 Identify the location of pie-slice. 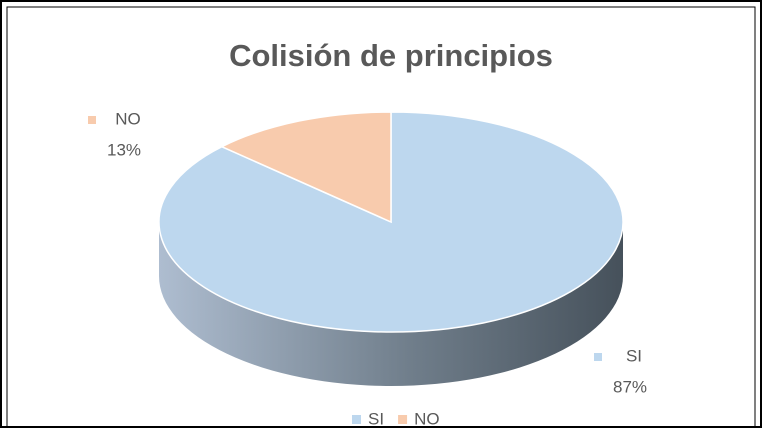
(306, 167).